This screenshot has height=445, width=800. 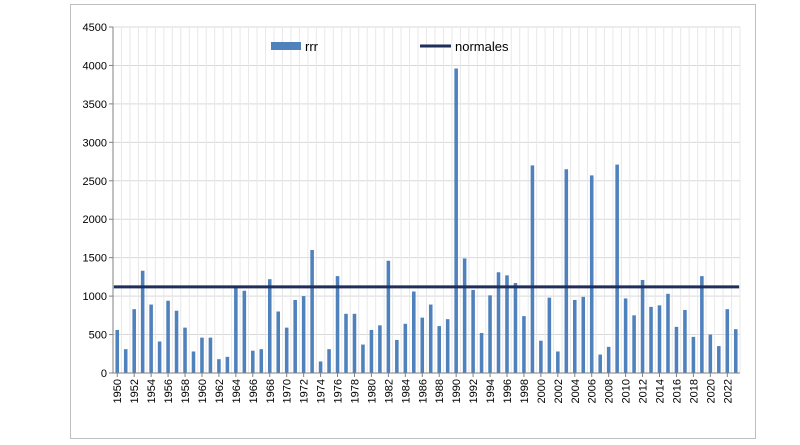 I want to click on bar-1966, so click(x=253, y=361).